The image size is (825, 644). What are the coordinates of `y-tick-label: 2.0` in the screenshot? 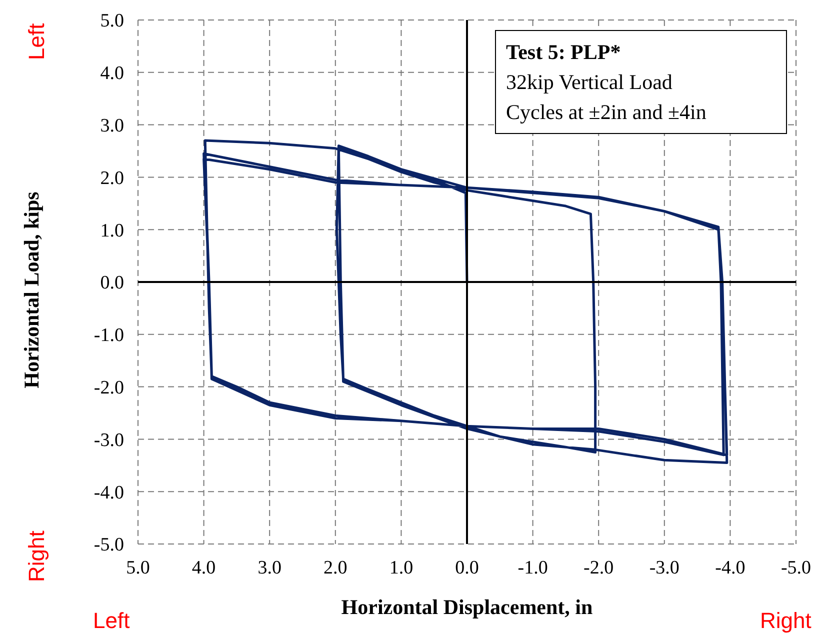 It's located at (112, 178).